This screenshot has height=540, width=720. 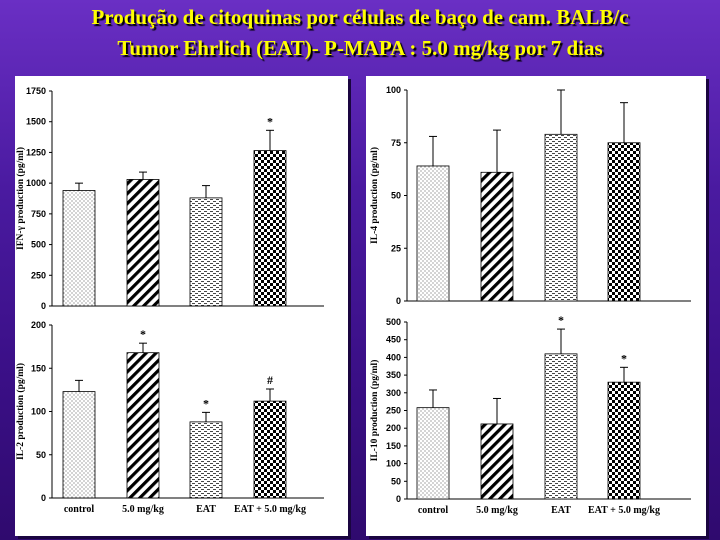 What do you see at coordinates (20, 411) in the screenshot?
I see `y-axis-label: IL-2 production (pg/ml)` at bounding box center [20, 411].